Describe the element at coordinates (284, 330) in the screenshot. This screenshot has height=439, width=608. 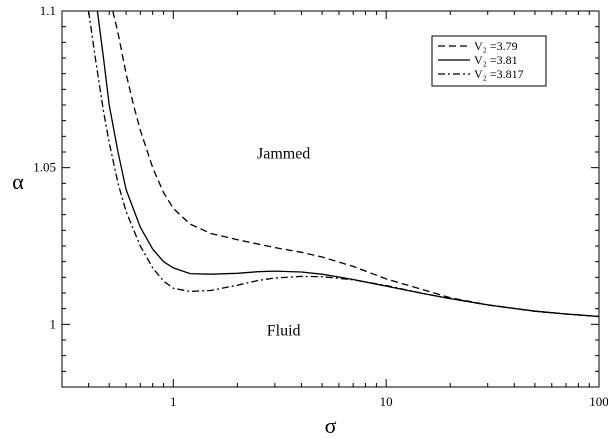
I see `annotation-fluid: Fluid` at that location.